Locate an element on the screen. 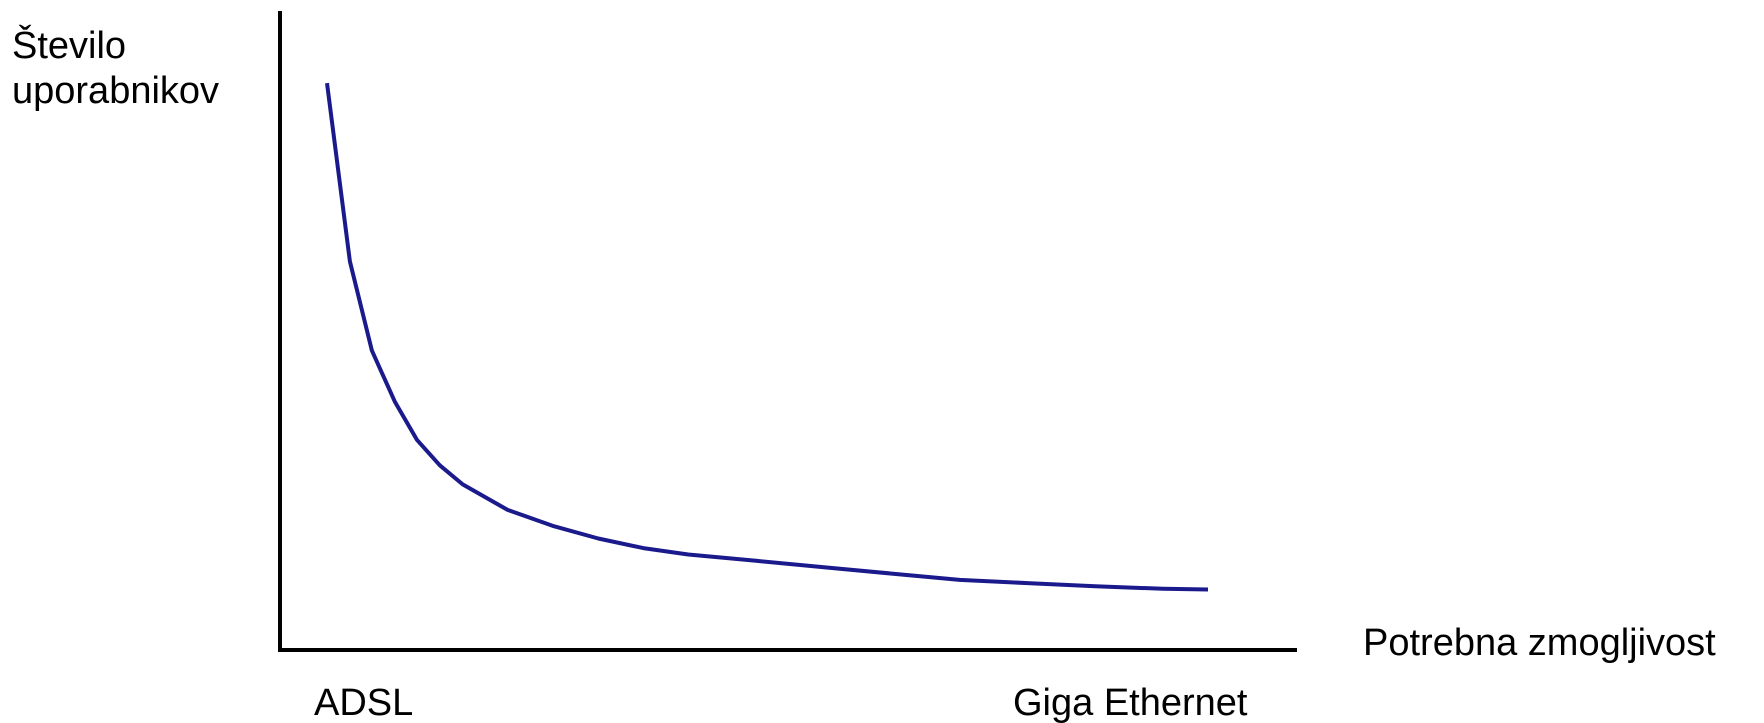  y-axis-label: Število uporabnikov is located at coordinates (115, 67).